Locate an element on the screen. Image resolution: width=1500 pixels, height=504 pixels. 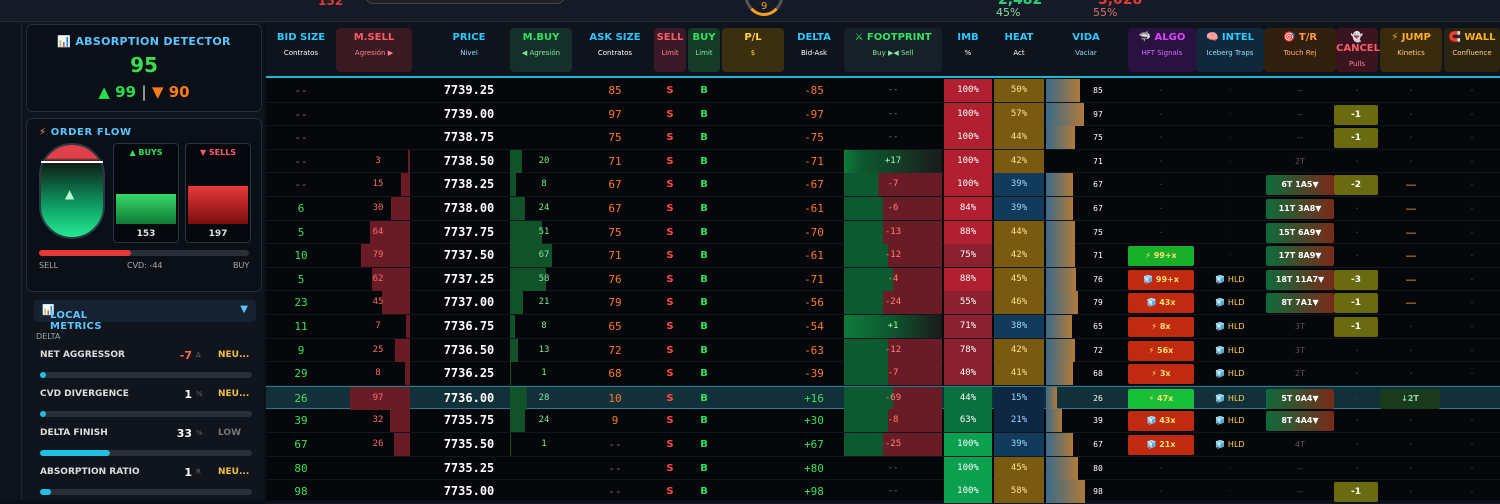
algo-signal-chip: 🧊 99+x is located at coordinates (1161, 279).